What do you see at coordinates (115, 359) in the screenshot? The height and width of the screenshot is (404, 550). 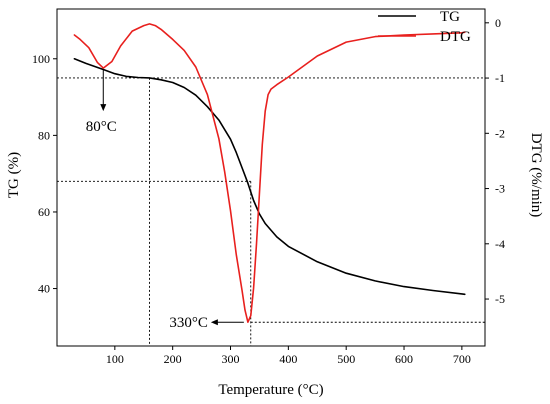 I see `x-tick-label: 100` at bounding box center [115, 359].